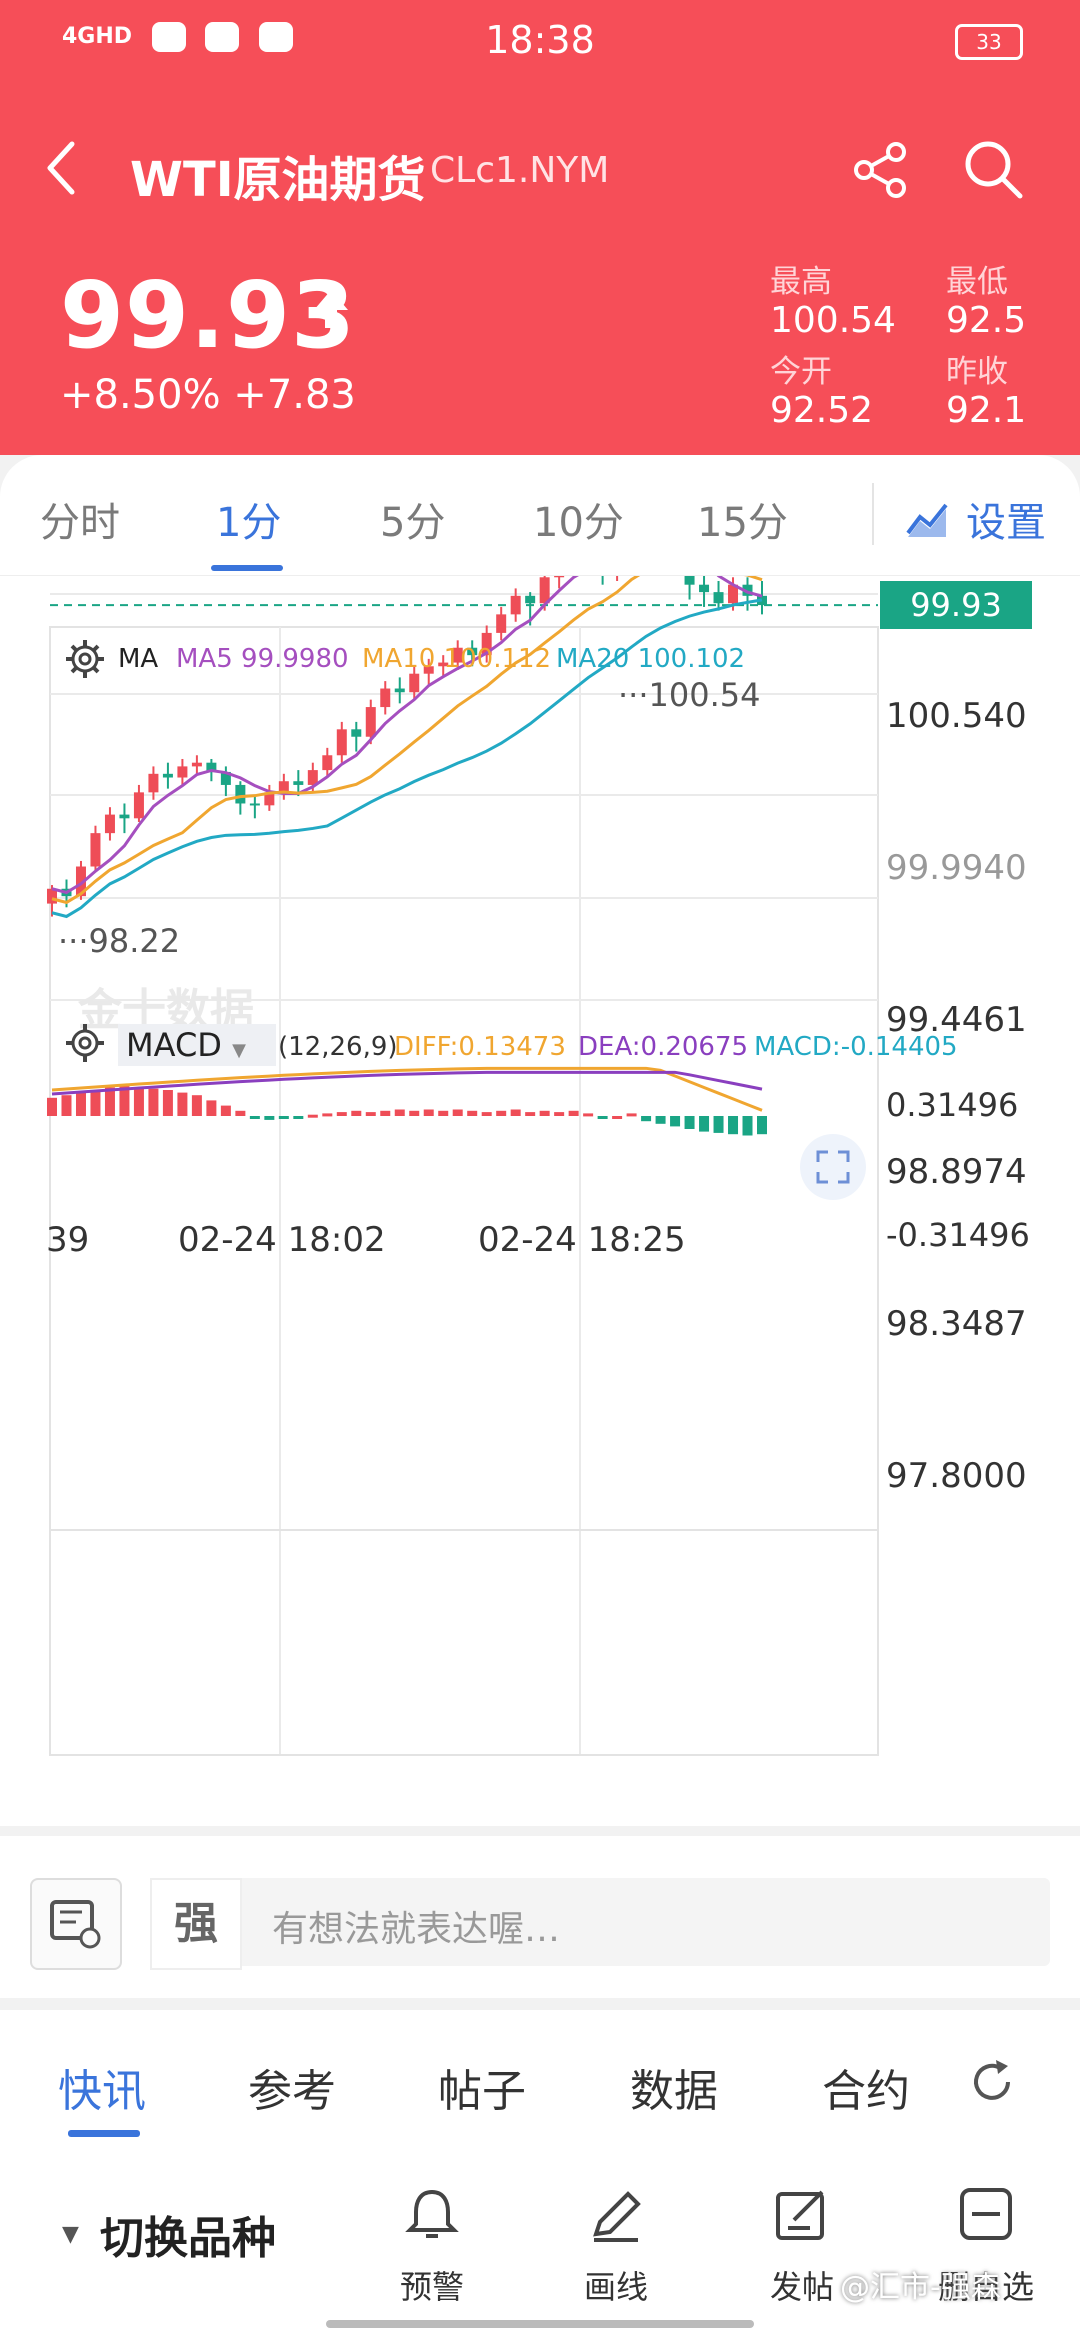 This screenshot has height=2340, width=1080. Describe the element at coordinates (102, 2091) in the screenshot. I see `tab-news: 快讯` at that location.